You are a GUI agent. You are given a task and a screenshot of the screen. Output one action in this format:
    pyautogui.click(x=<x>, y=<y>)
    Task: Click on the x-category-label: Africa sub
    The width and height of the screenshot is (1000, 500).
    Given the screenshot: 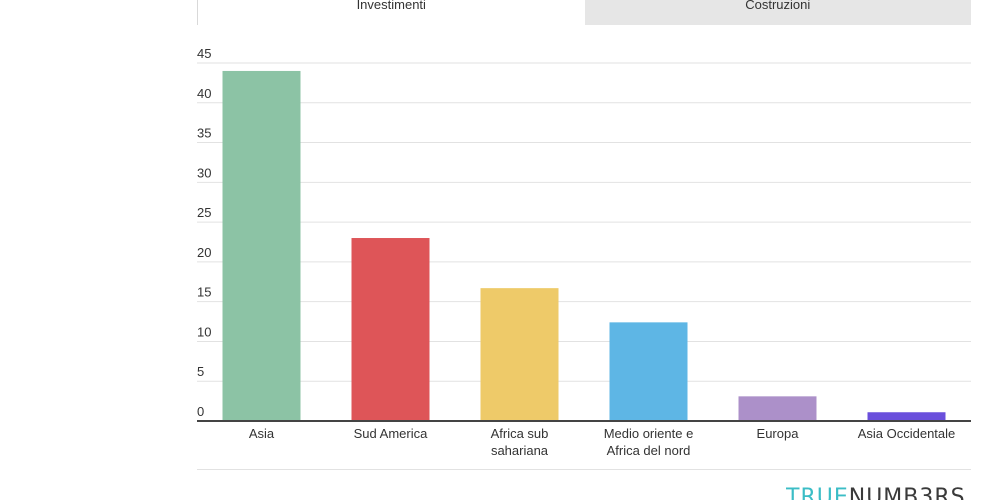 What is the action you would take?
    pyautogui.click(x=520, y=433)
    